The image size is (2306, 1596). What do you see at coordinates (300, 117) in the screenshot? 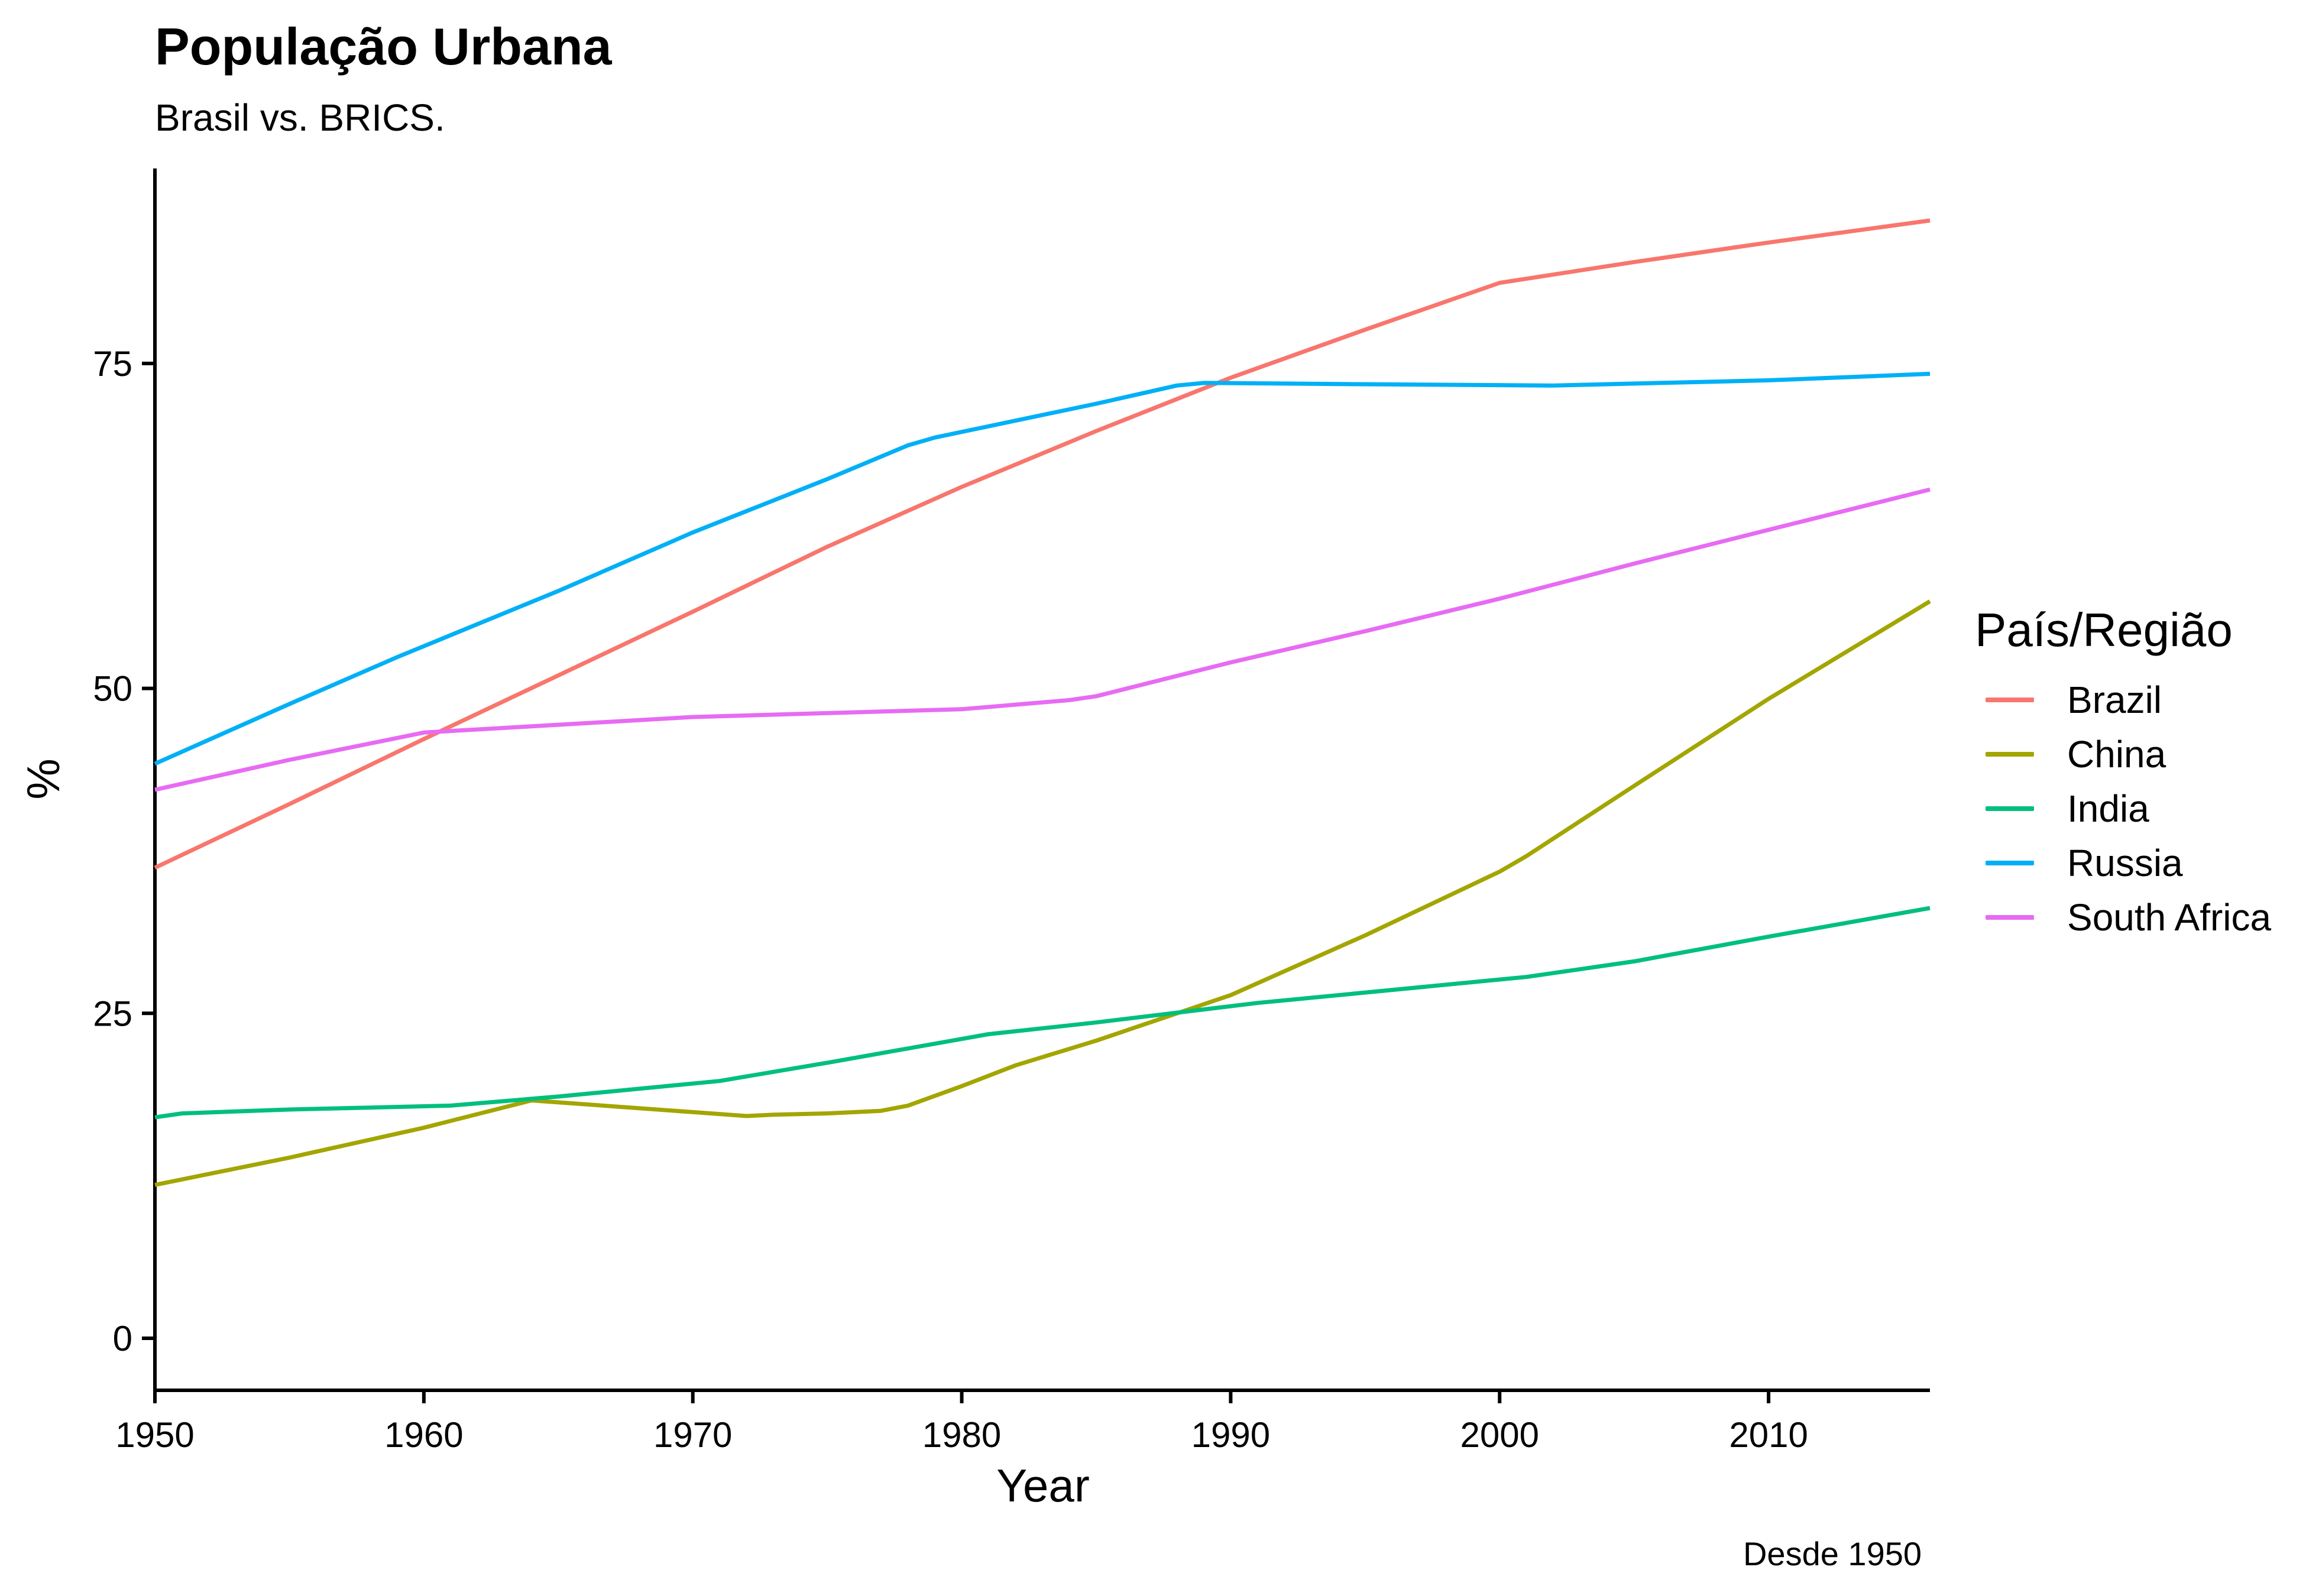
I see `chart-subtitle: Brasil vs. BRICS.` at bounding box center [300, 117].